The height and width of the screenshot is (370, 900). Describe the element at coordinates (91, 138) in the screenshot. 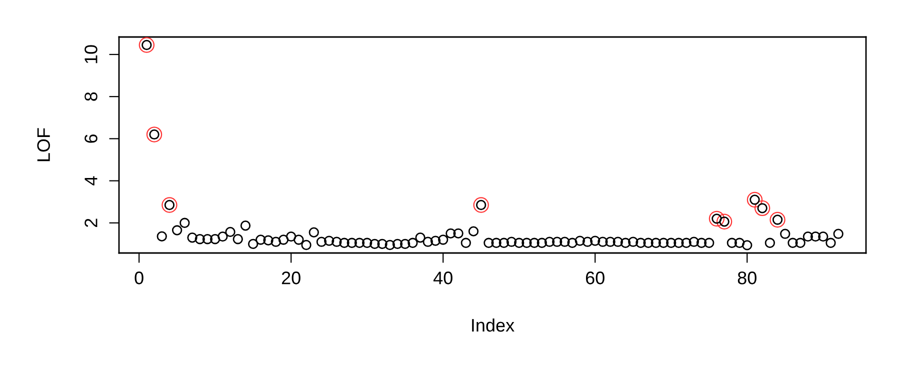

I see `y-tick-label: 6` at that location.